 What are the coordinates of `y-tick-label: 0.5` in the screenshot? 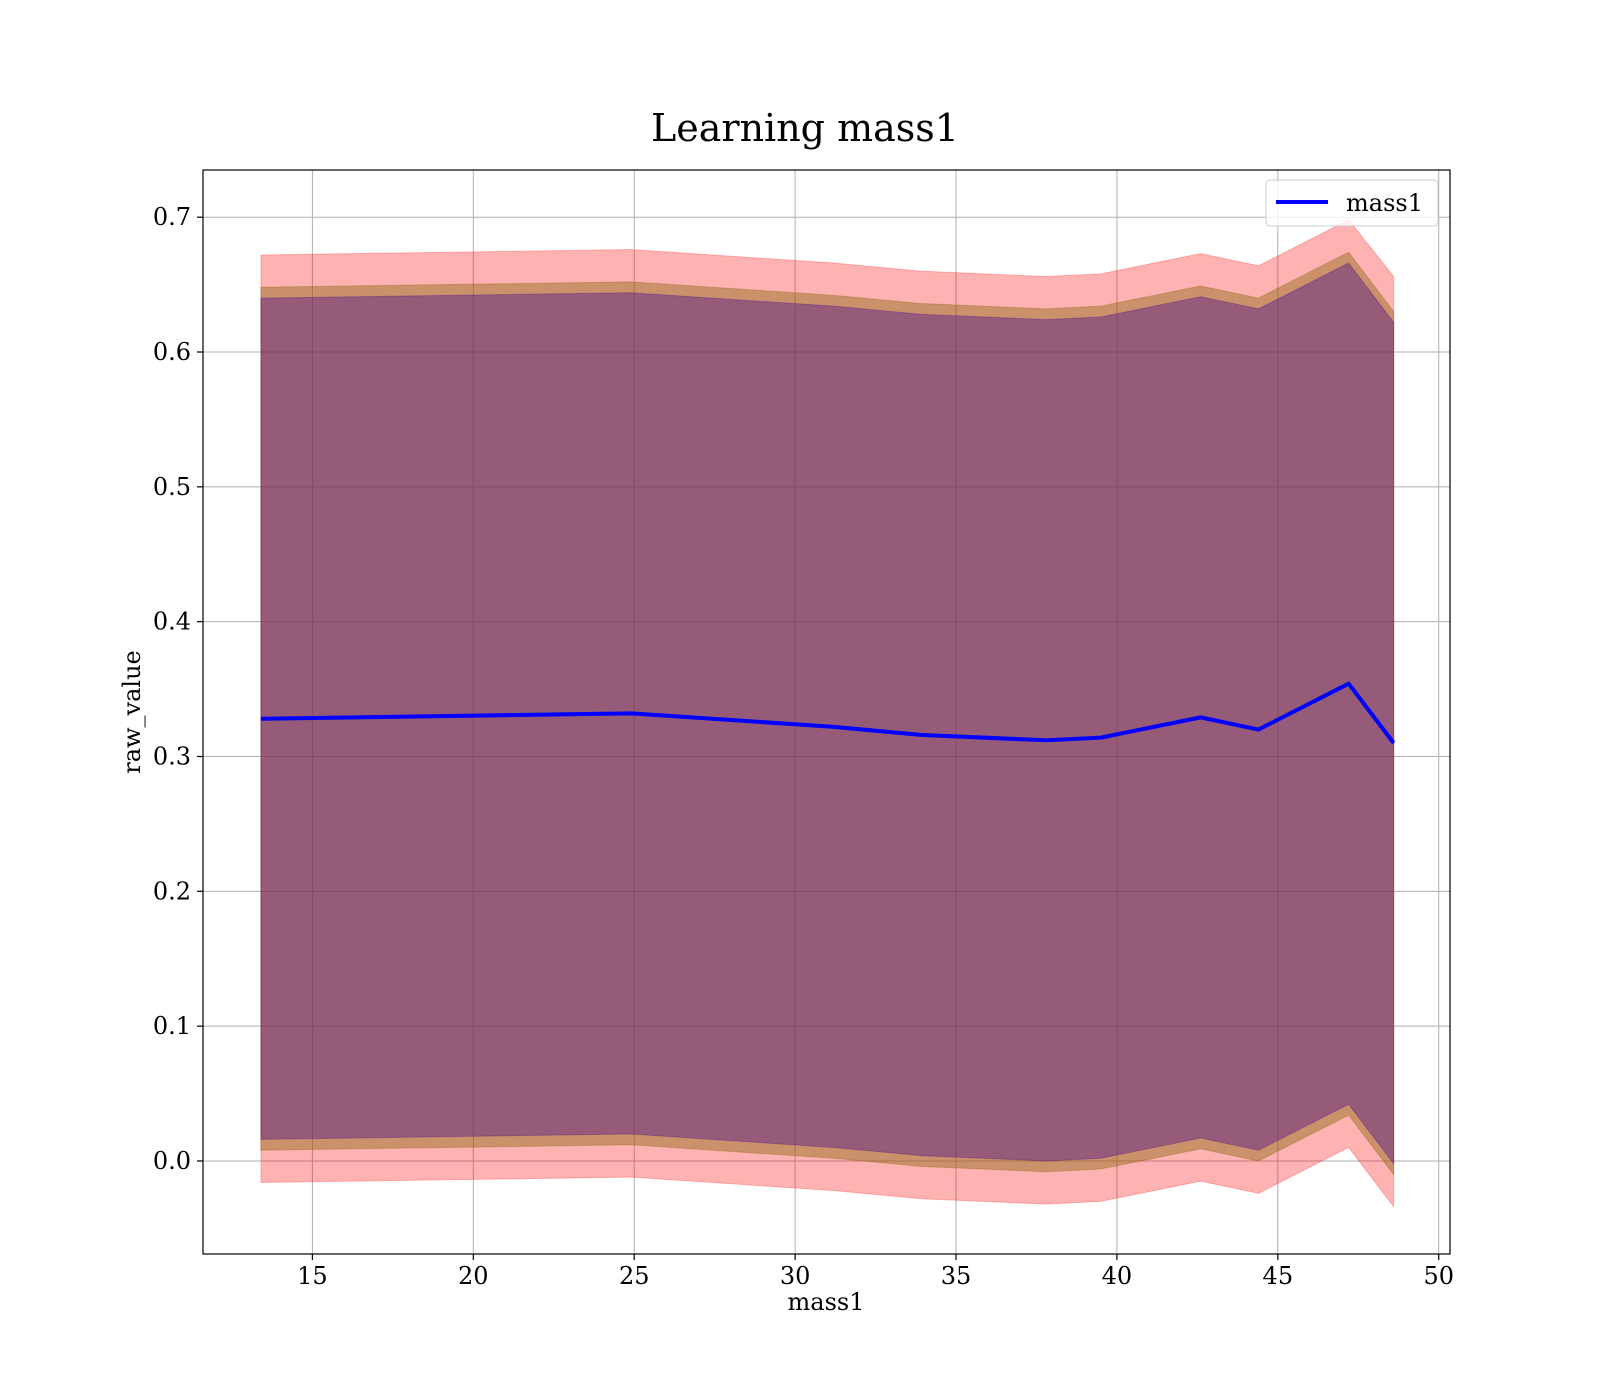 It's located at (172, 487).